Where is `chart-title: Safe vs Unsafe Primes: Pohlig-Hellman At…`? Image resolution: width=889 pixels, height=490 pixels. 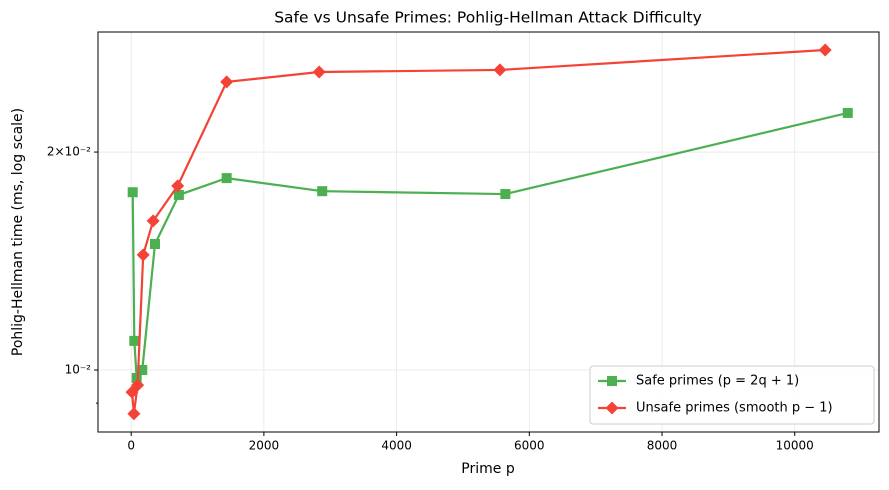
chart-title: Safe vs Unsafe Primes: Pohlig-Hellman At… is located at coordinates (488, 18).